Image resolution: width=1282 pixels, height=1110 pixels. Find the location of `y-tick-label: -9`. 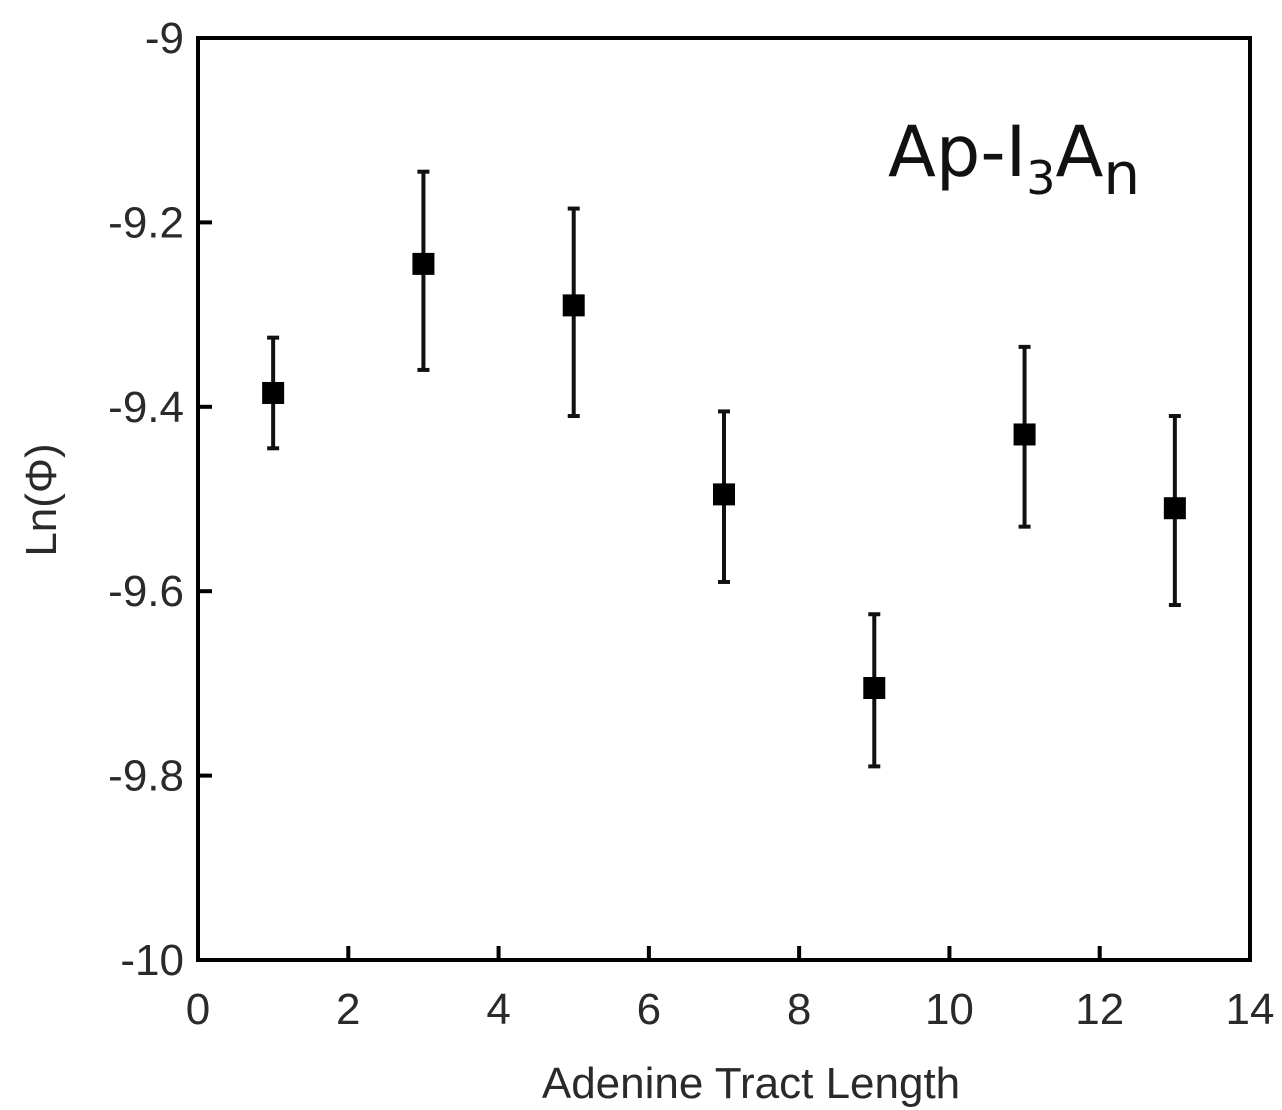

y-tick-label: -9 is located at coordinates (164, 38).